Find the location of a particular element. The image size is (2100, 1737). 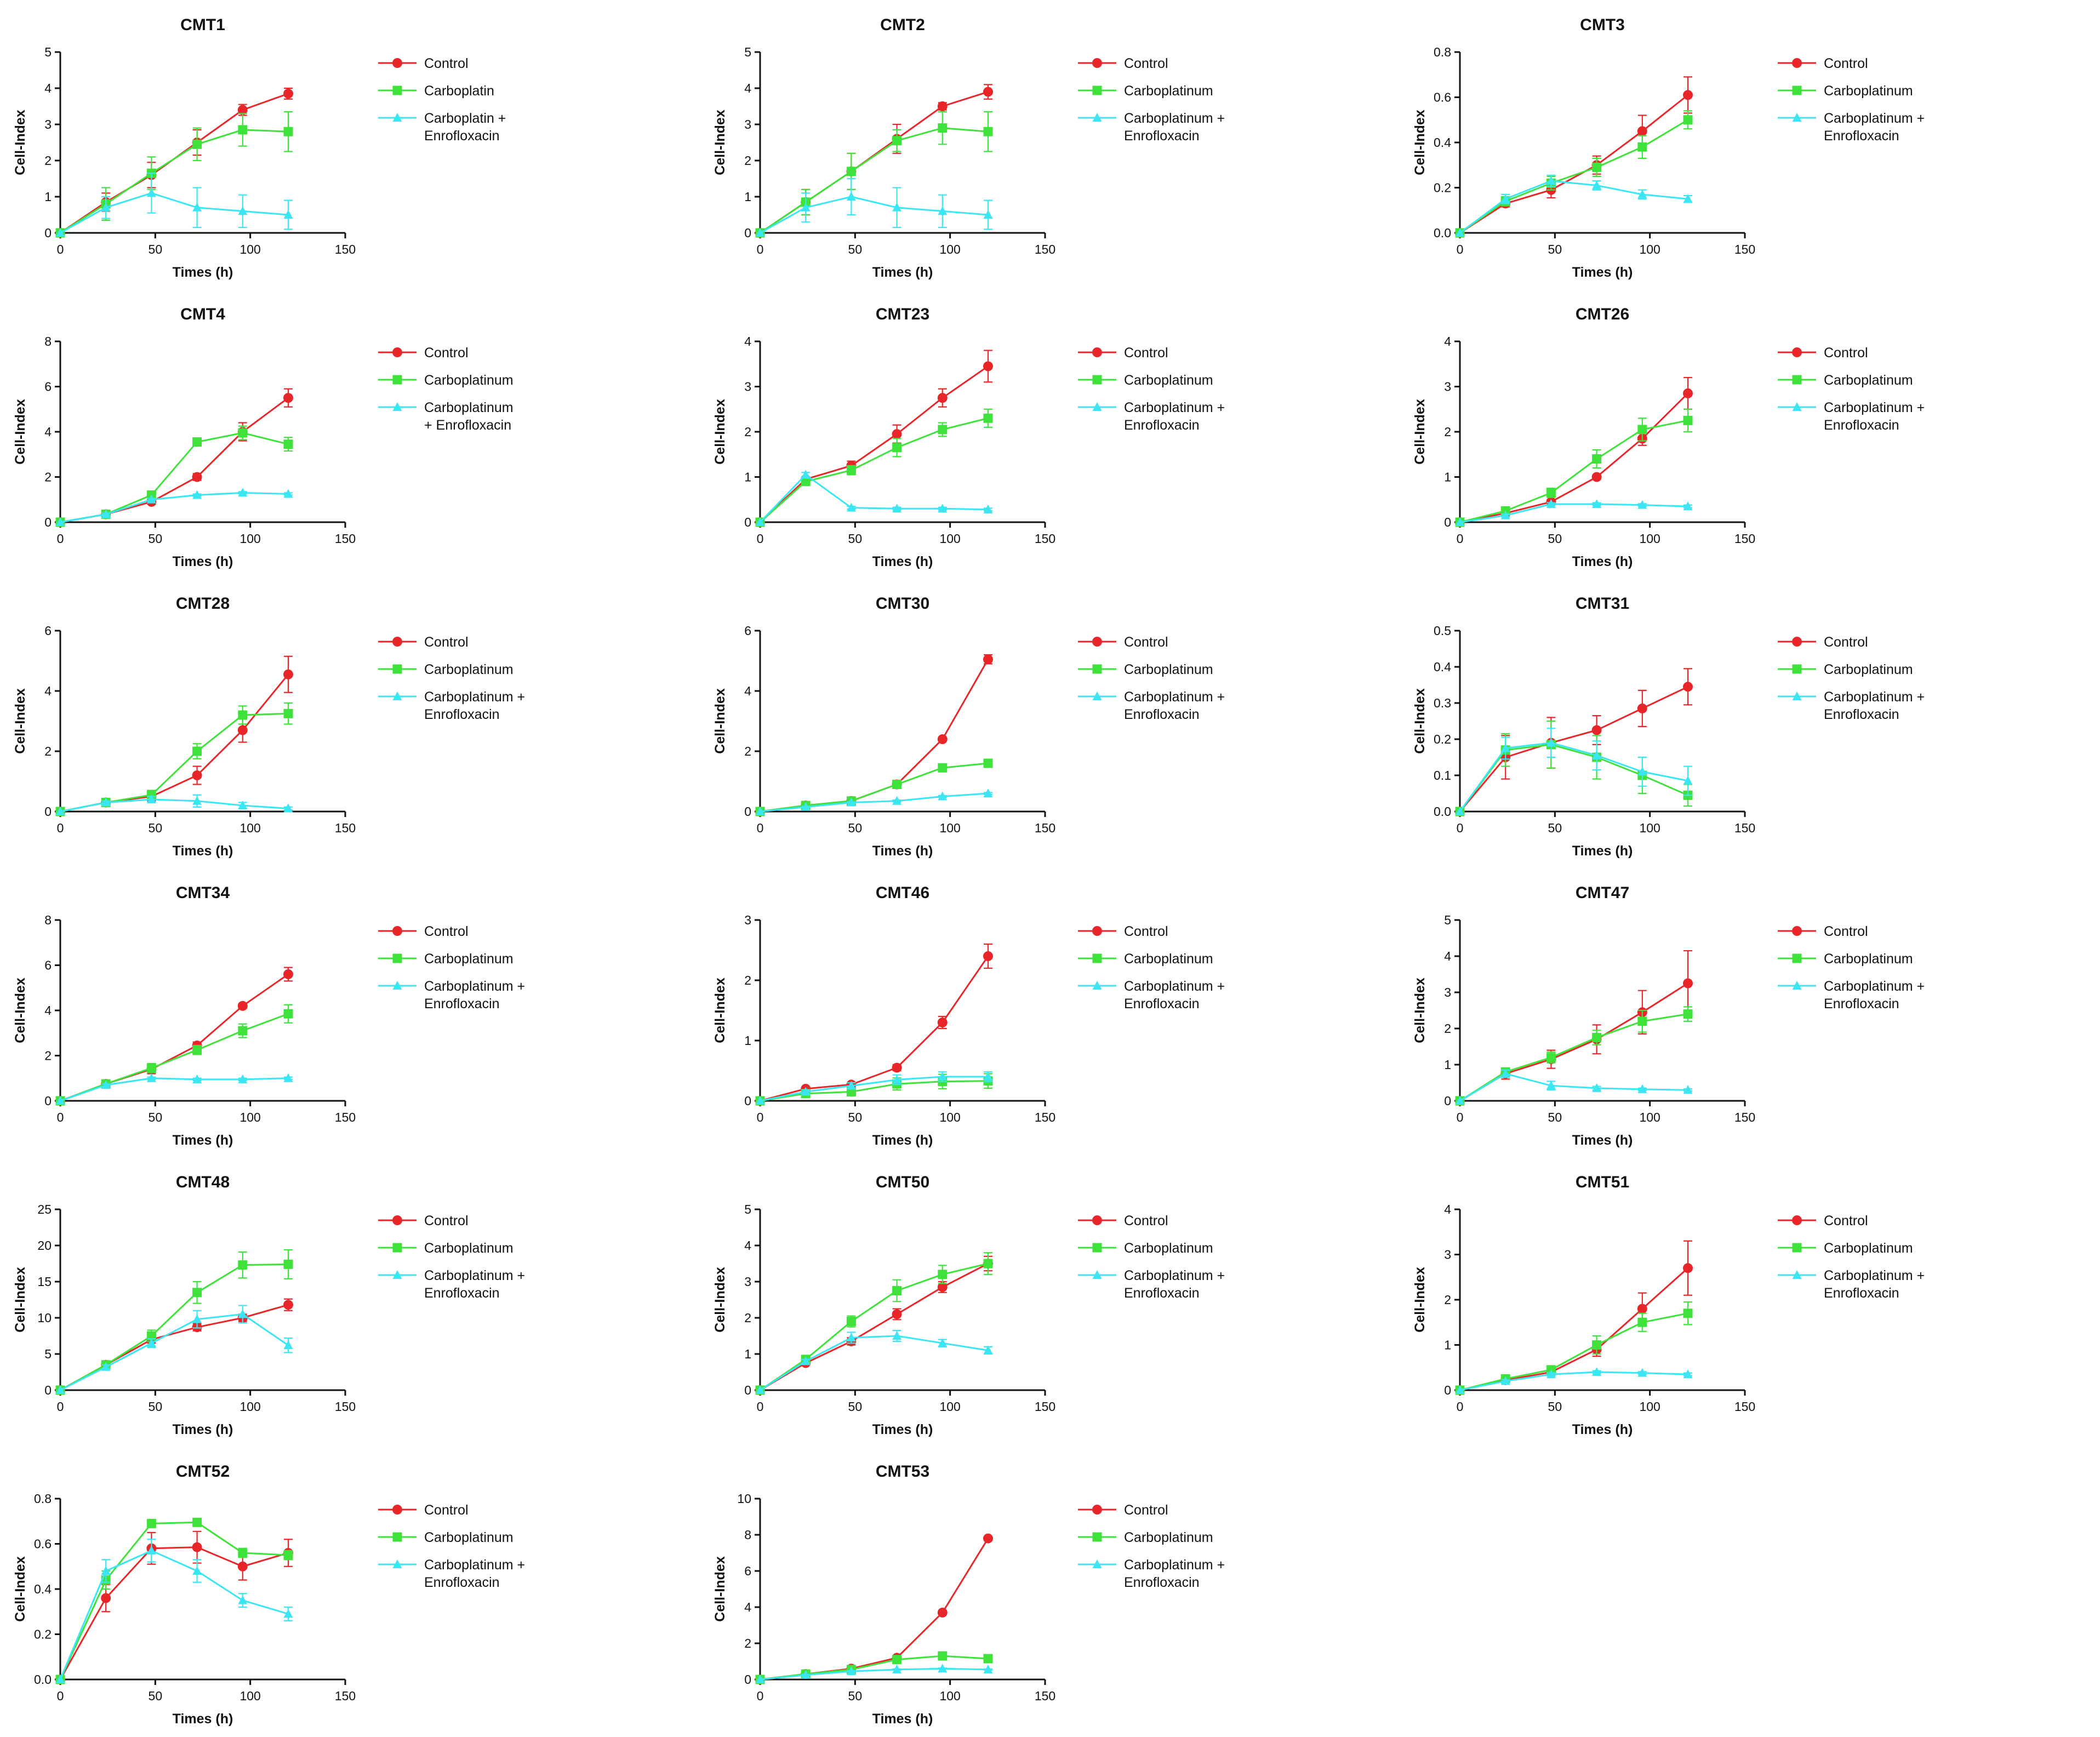

y-tick-label: 5 is located at coordinates (48, 52).